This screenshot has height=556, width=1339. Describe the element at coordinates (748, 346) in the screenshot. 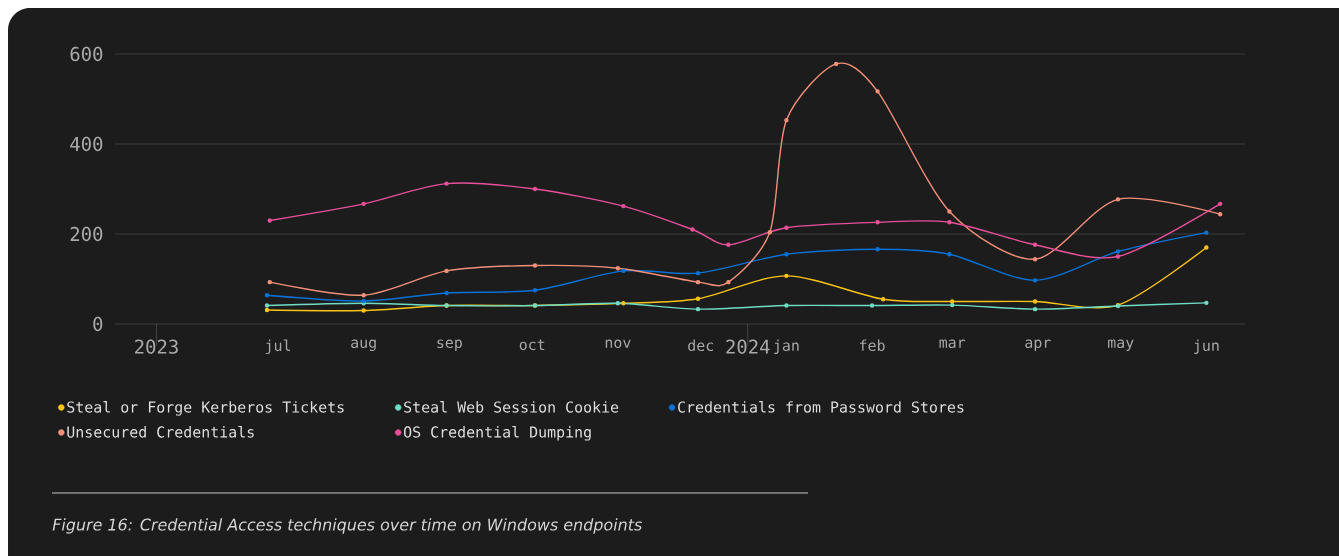

I see `x-tick-label: 2024` at that location.